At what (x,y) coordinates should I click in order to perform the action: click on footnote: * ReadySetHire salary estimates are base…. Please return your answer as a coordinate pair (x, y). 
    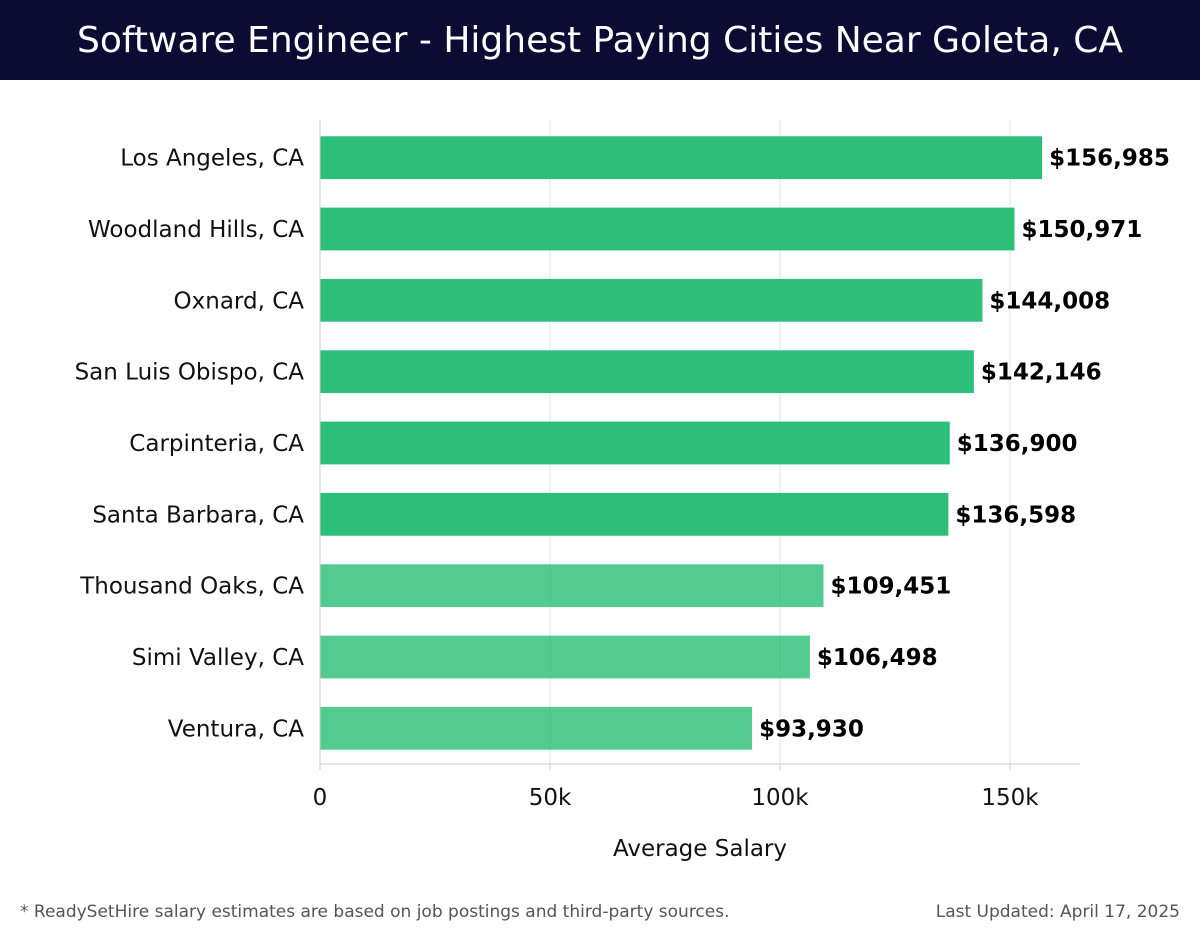
    Looking at the image, I should click on (375, 912).